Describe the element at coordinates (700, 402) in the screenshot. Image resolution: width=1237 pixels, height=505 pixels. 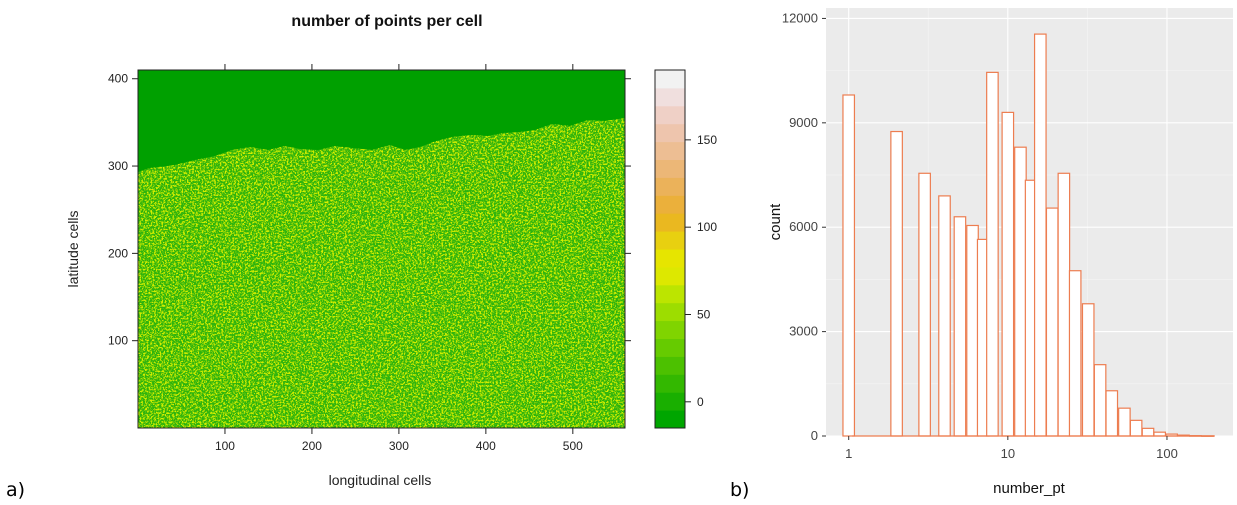
I see `colorbar-tick-label: 0` at that location.